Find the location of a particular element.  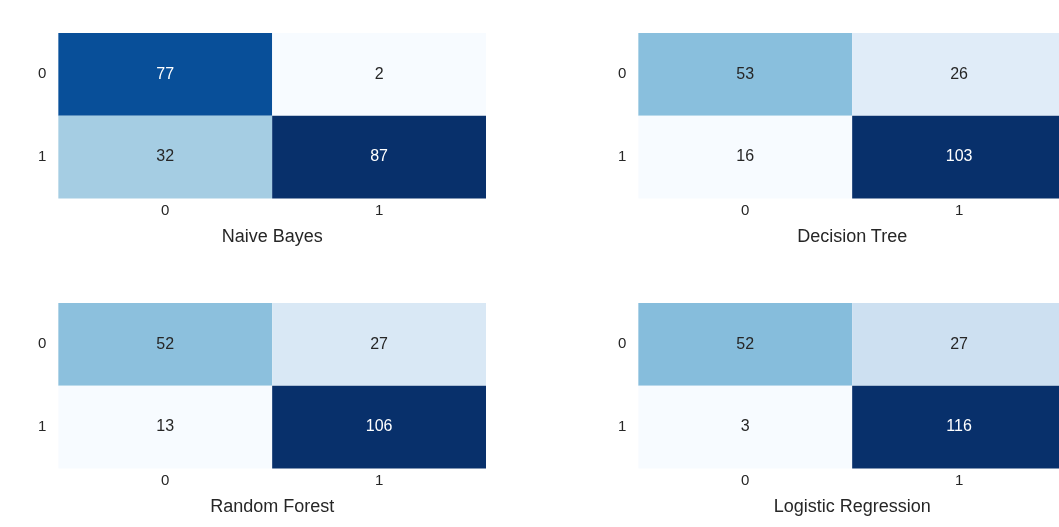

data-label: 26 is located at coordinates (959, 73).